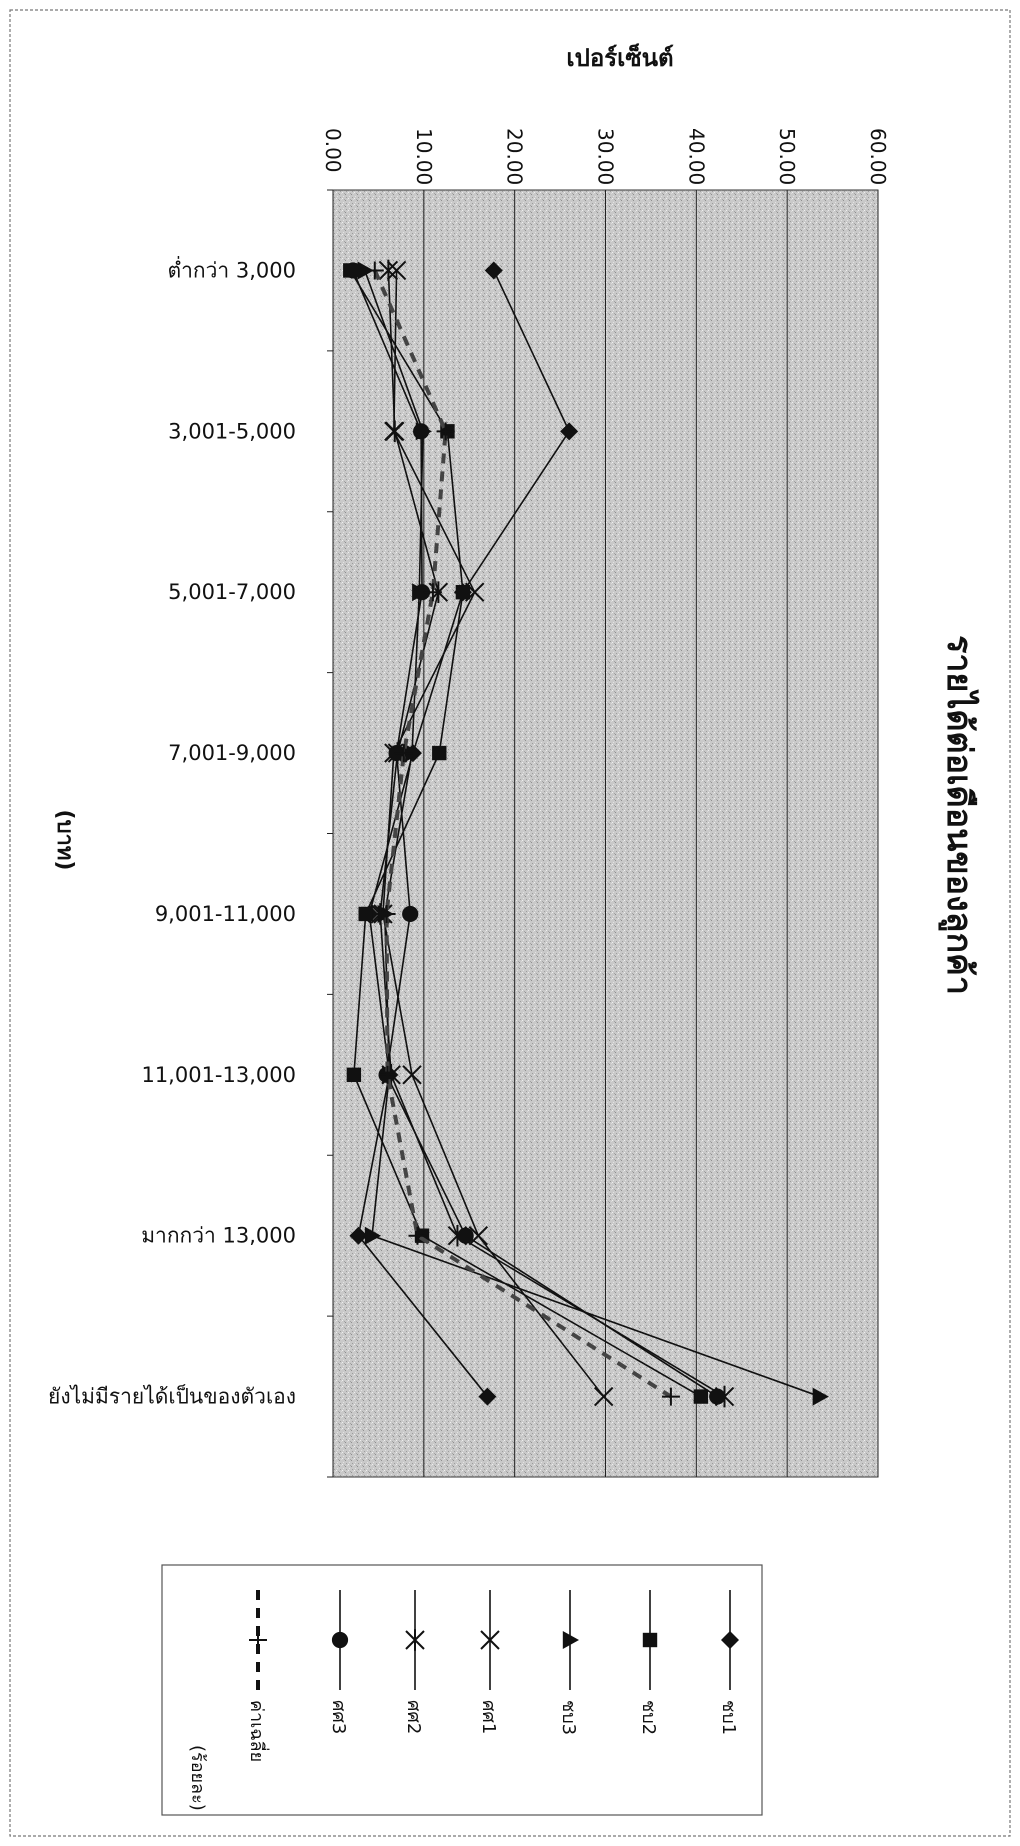 The image size is (1020, 1846). I want to click on series-5-point-4-shape, so click(410, 914).